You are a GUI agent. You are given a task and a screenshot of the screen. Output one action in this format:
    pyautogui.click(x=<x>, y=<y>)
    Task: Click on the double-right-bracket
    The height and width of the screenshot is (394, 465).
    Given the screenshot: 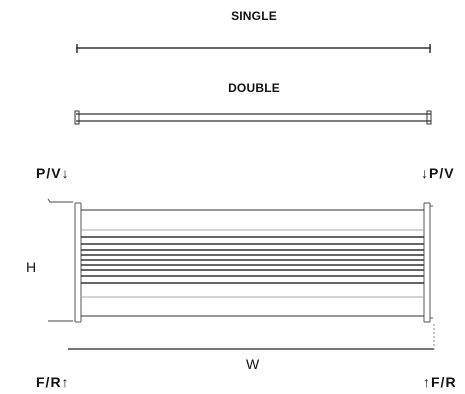 What is the action you would take?
    pyautogui.click(x=429, y=117)
    